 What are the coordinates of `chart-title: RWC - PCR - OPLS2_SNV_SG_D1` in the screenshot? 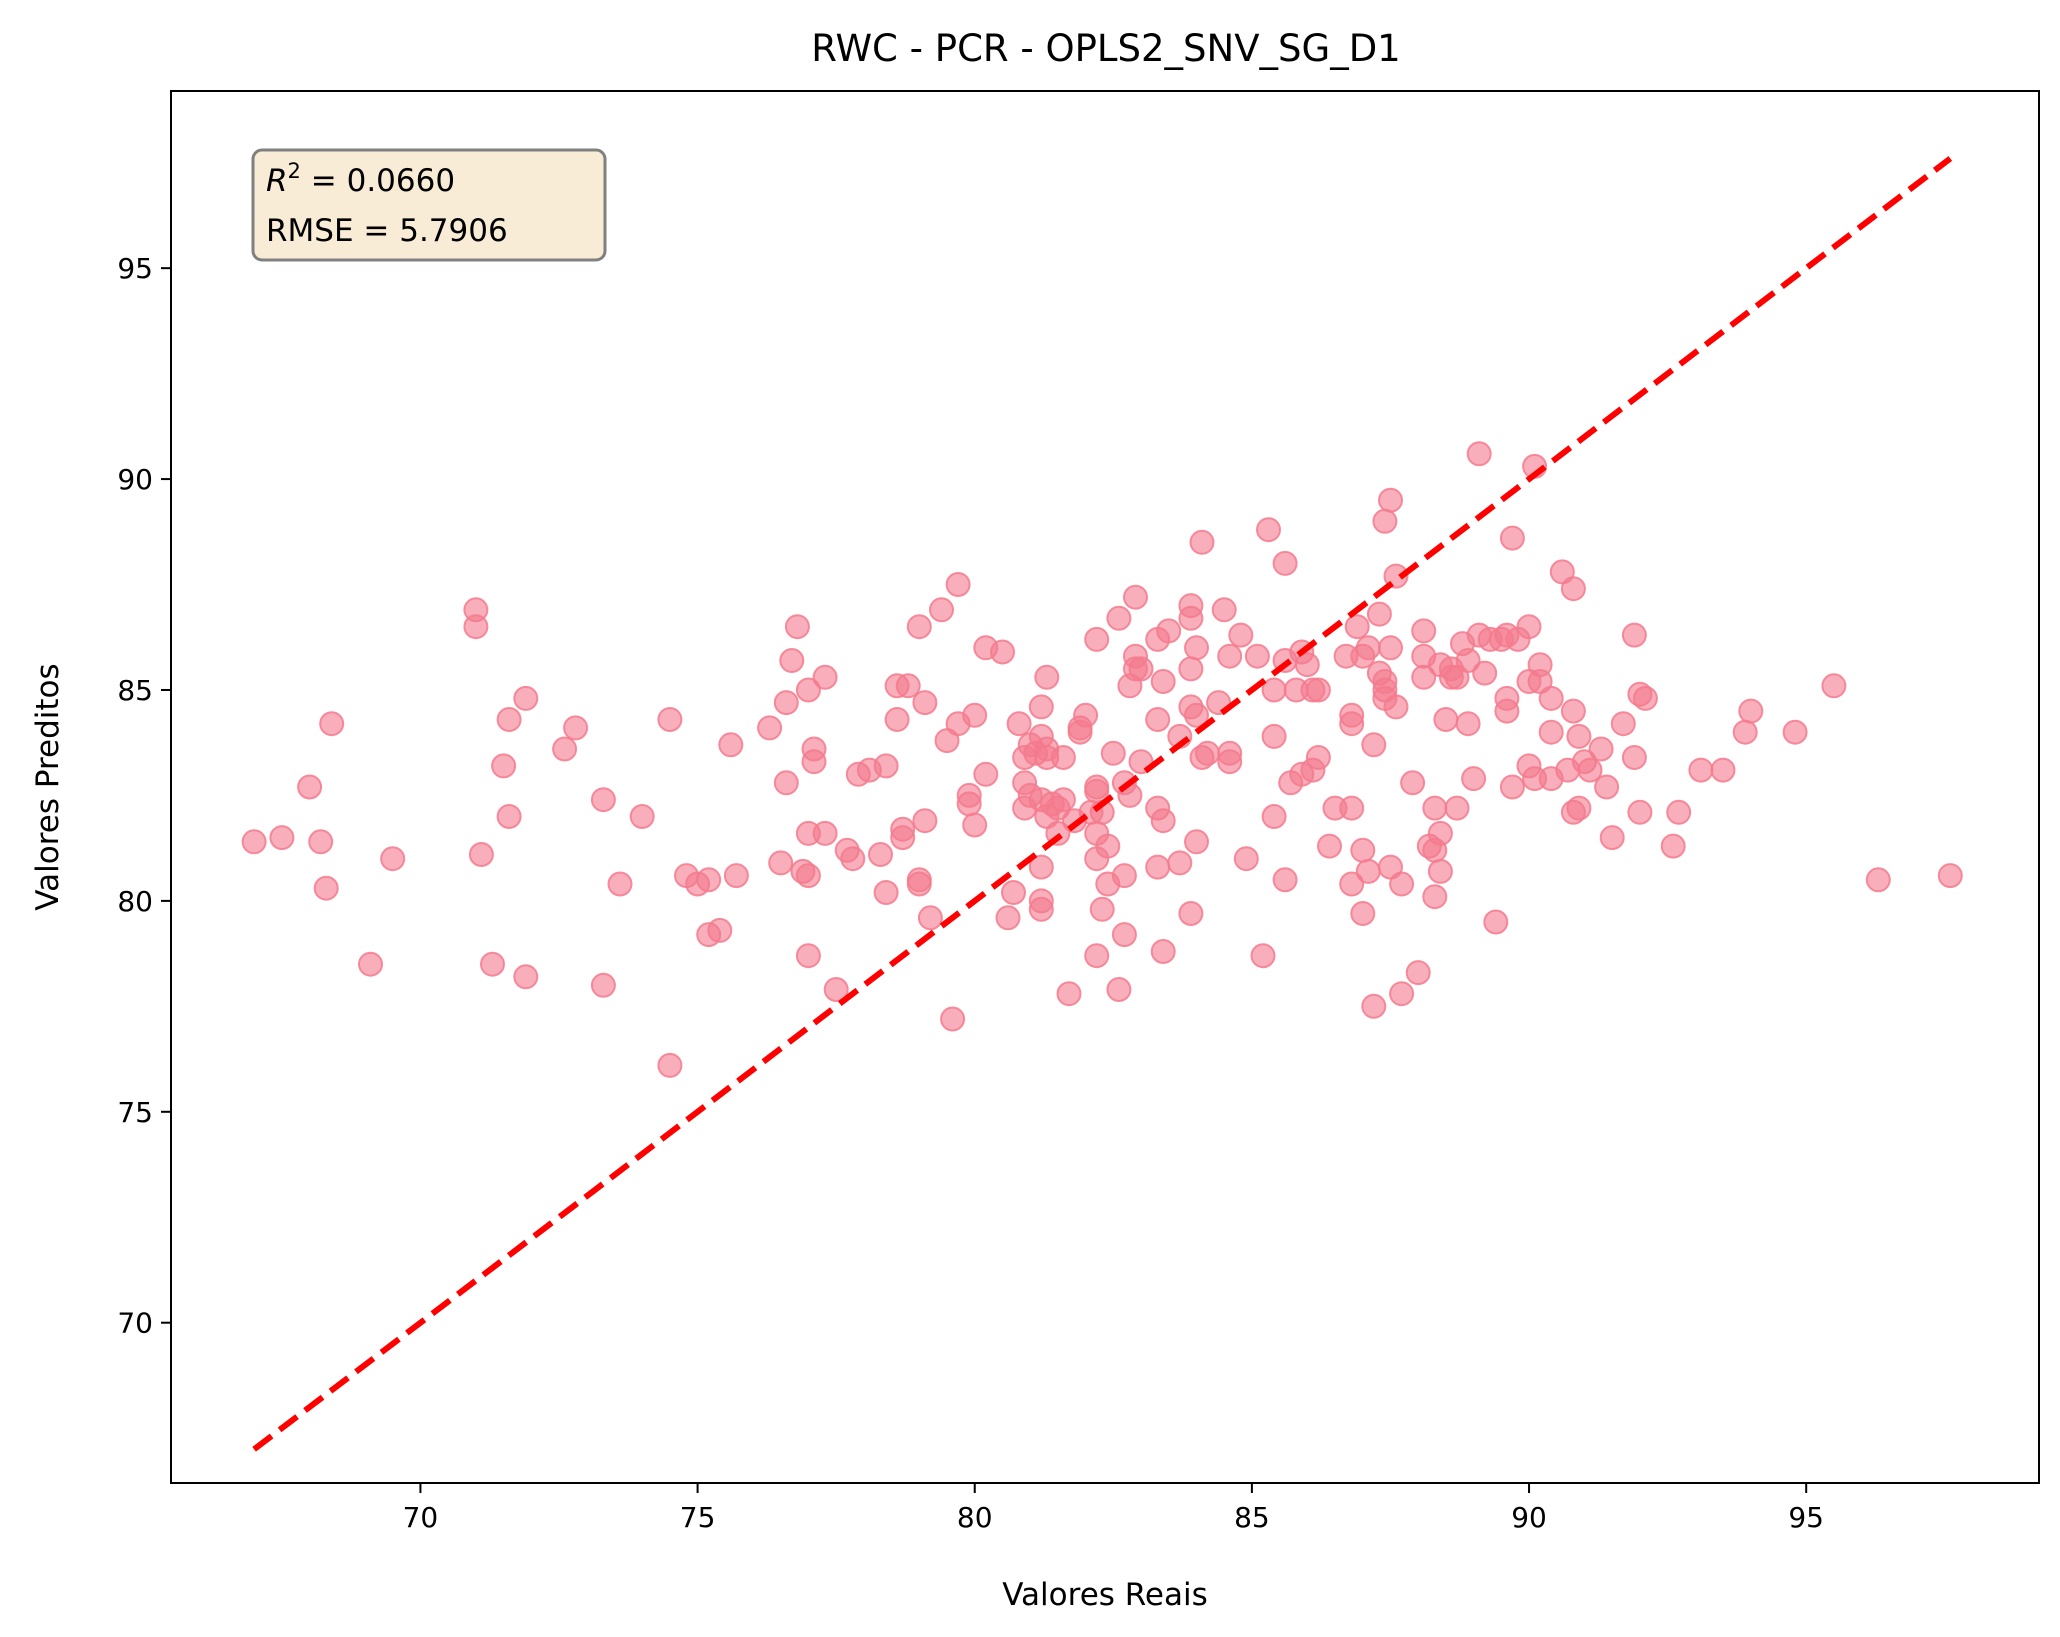 It's located at (1105, 48).